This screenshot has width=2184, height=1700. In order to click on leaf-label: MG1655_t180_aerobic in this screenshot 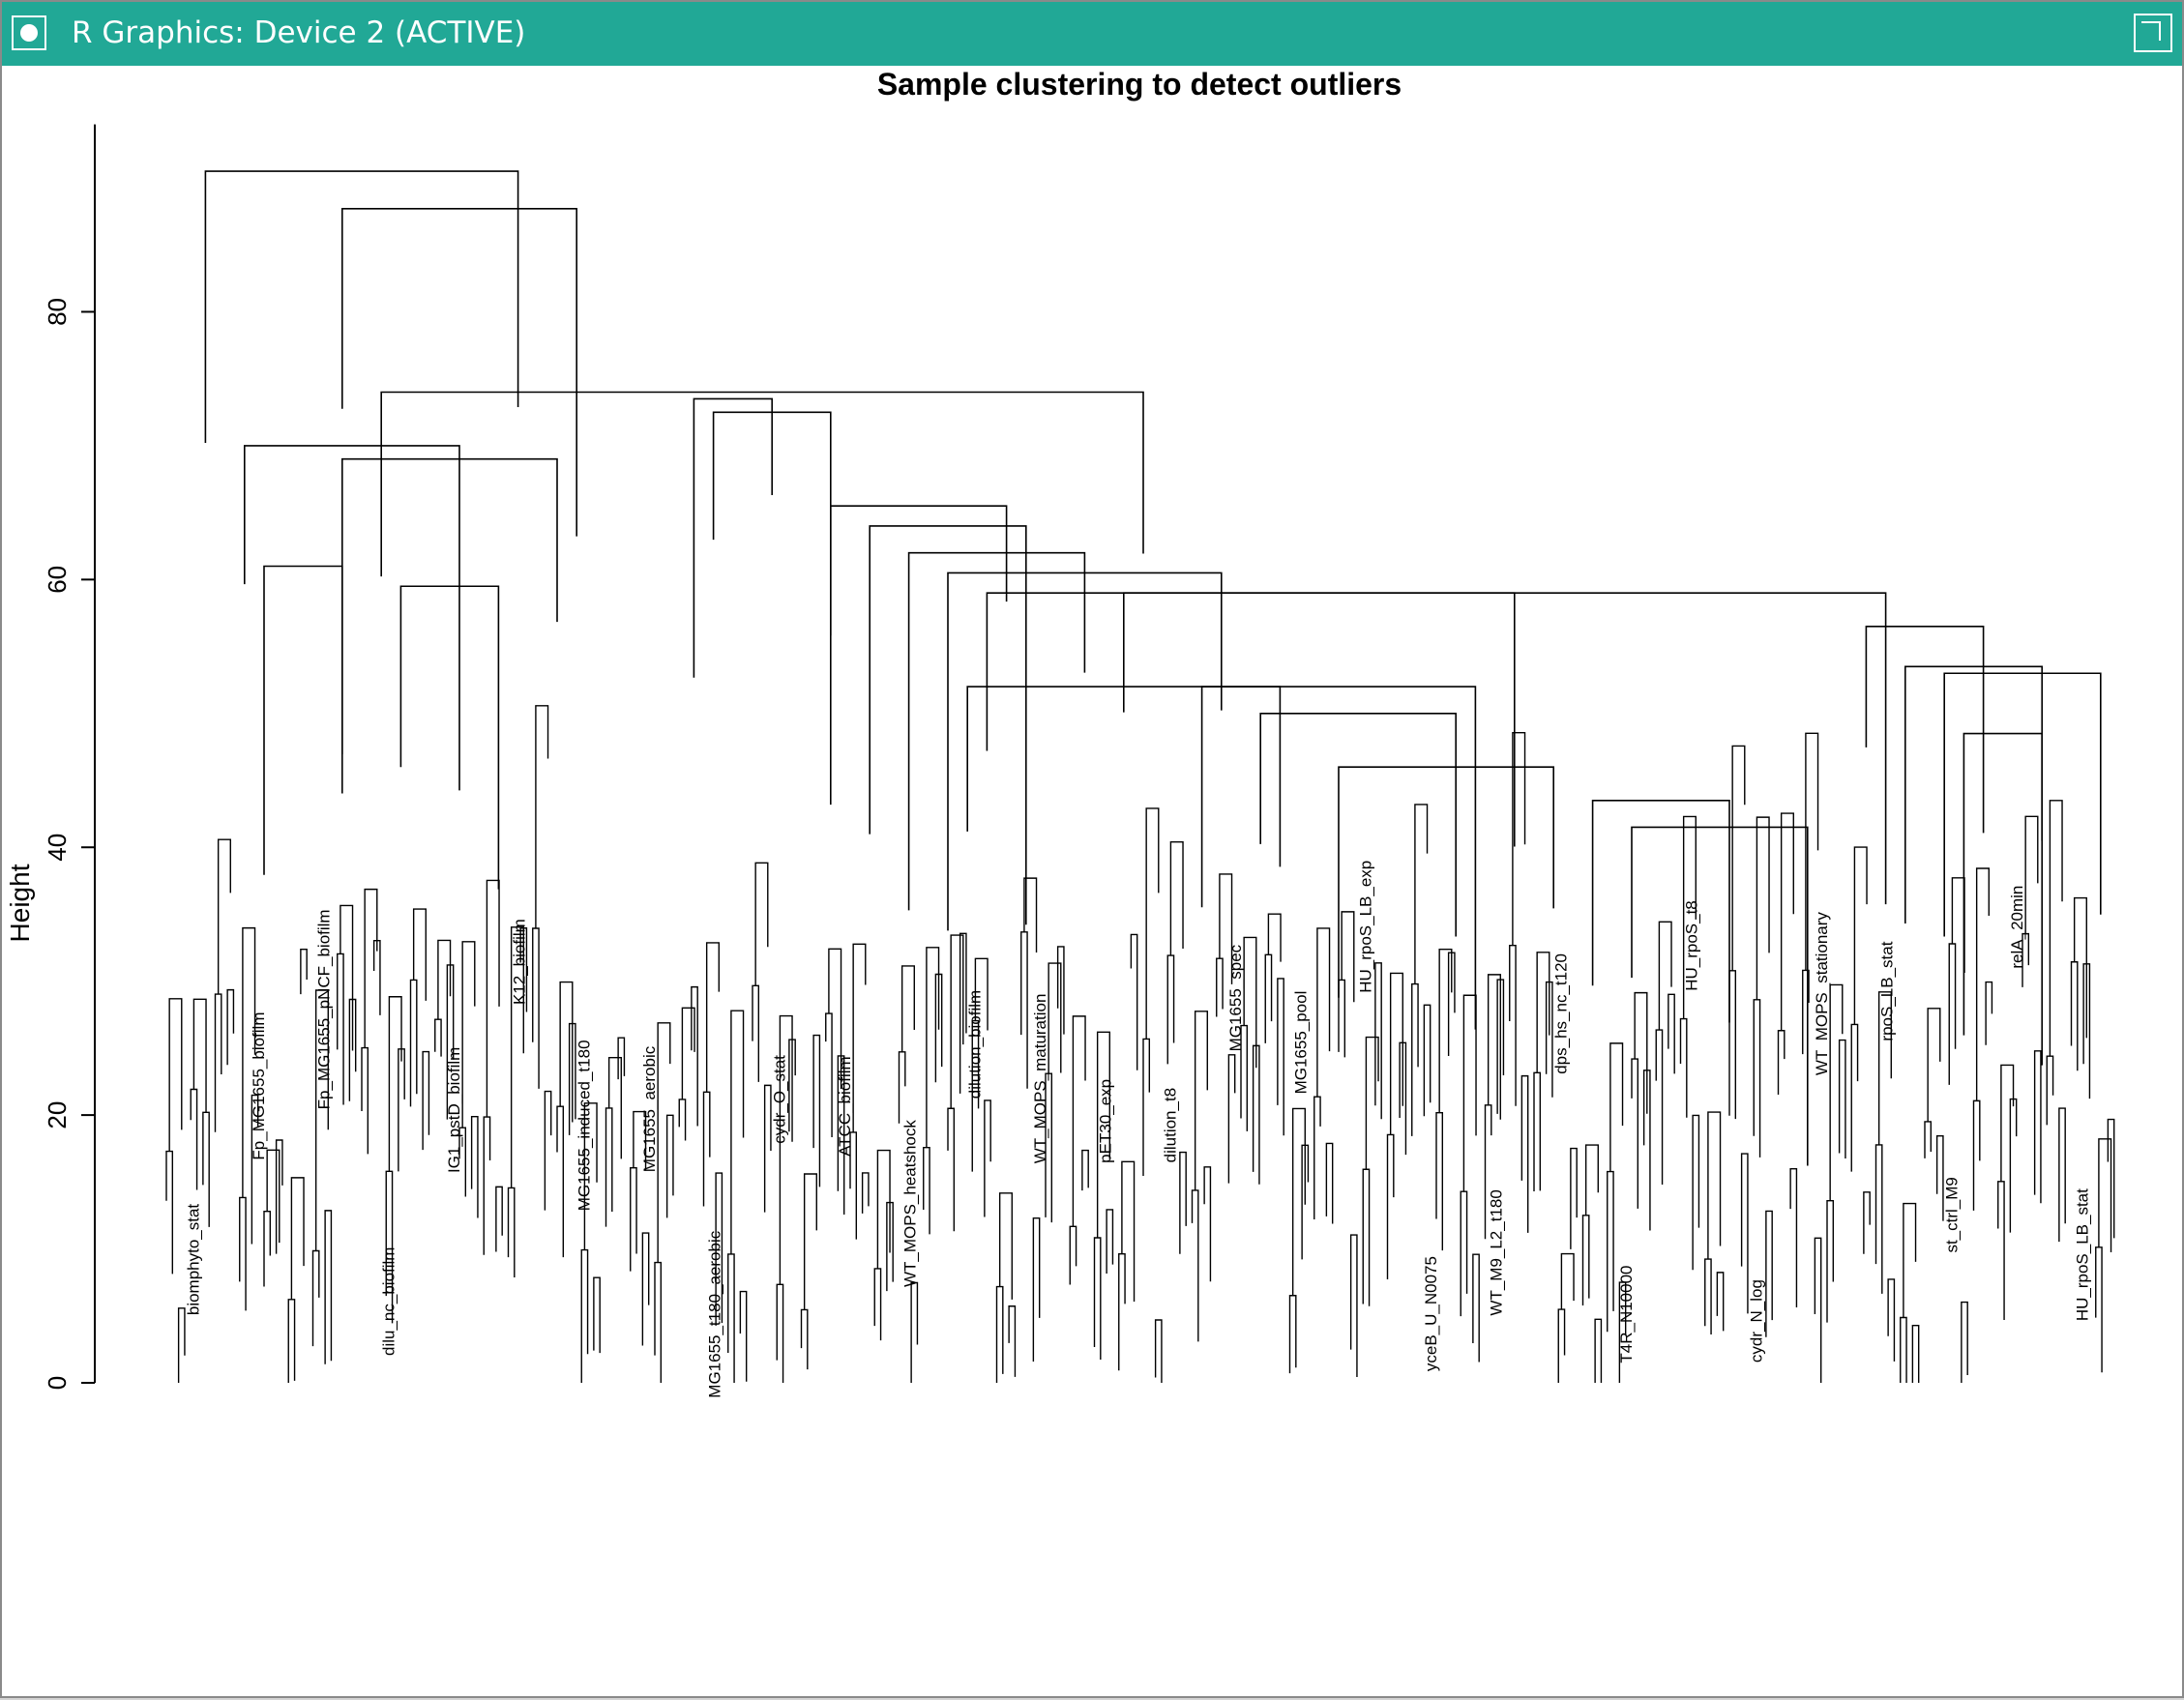, I will do `click(714, 1314)`.